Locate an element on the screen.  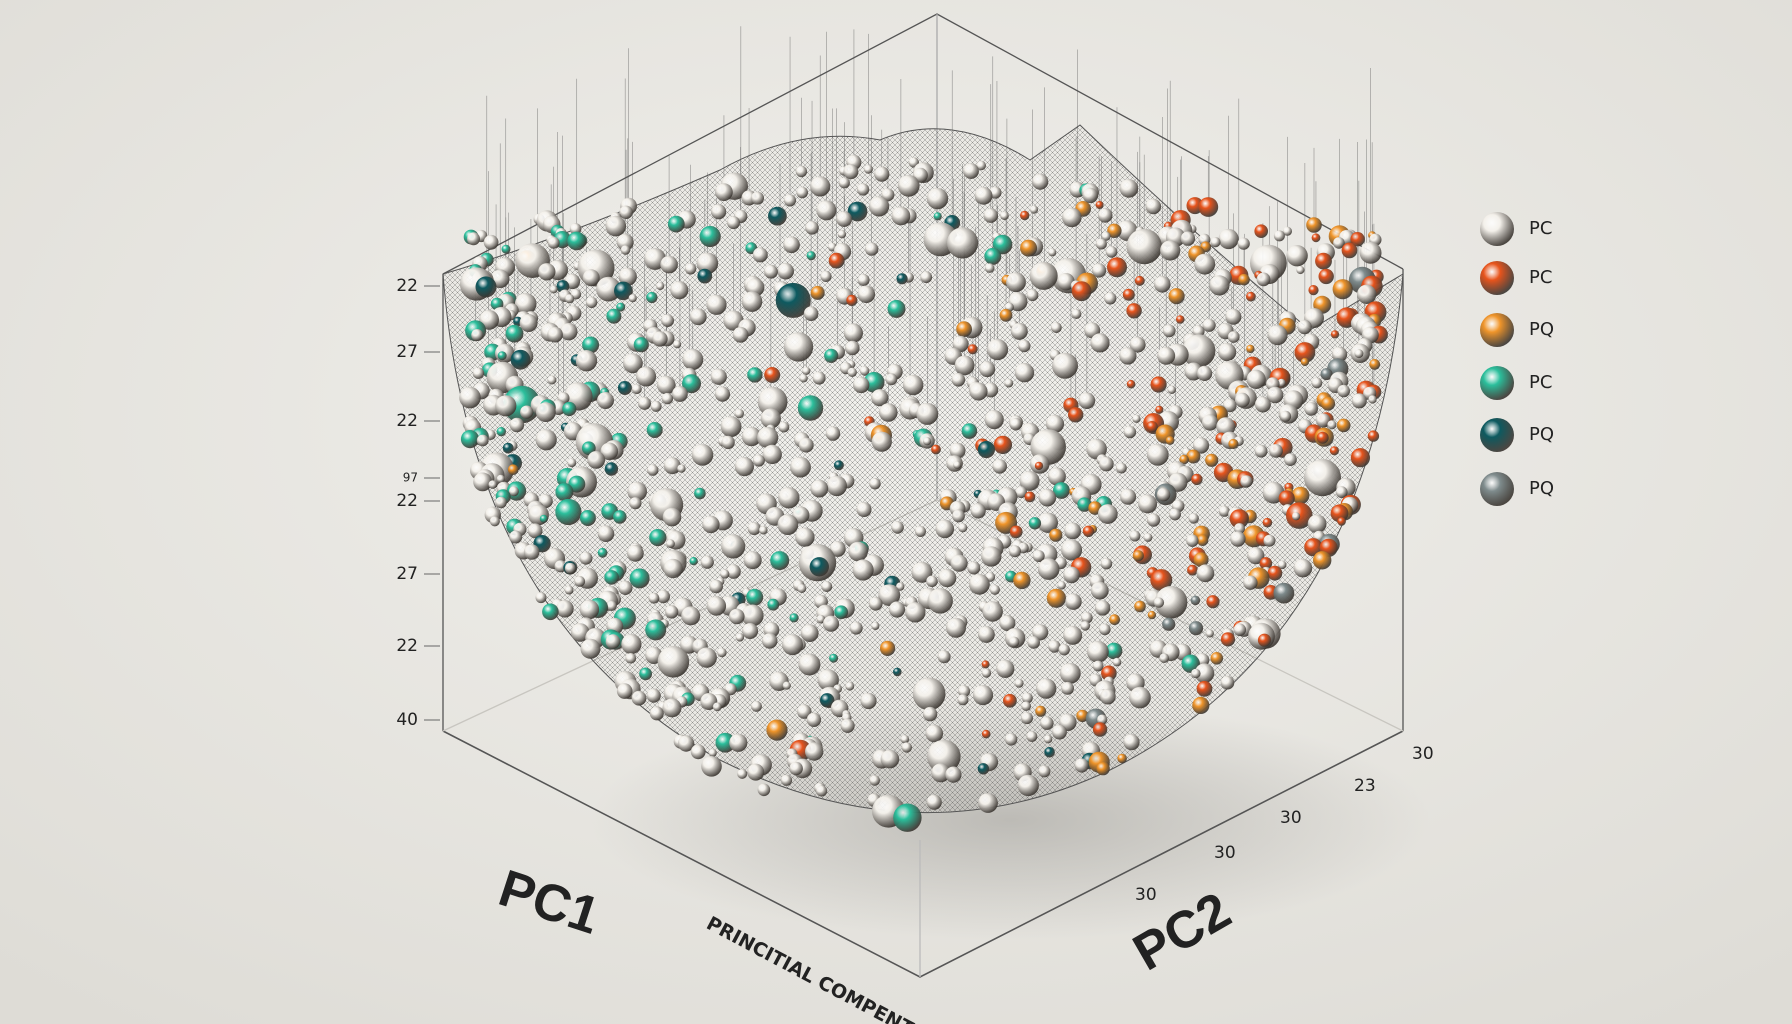
z-tick-label: 27 is located at coordinates (407, 574).